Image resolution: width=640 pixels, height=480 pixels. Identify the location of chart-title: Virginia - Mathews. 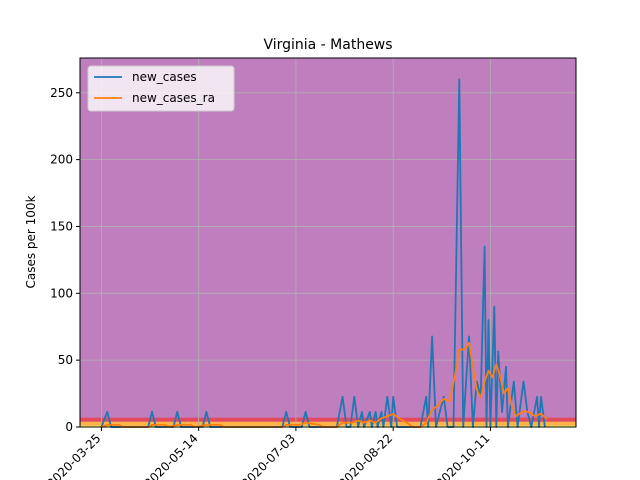
(327, 45).